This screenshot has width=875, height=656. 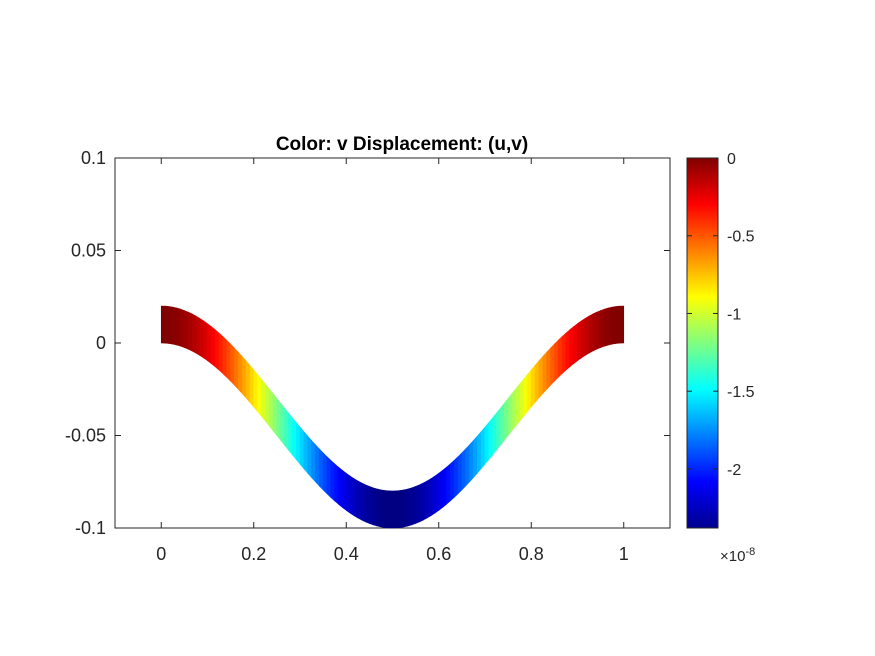 What do you see at coordinates (731, 159) in the screenshot?
I see `colorbar-tick-label: 0` at bounding box center [731, 159].